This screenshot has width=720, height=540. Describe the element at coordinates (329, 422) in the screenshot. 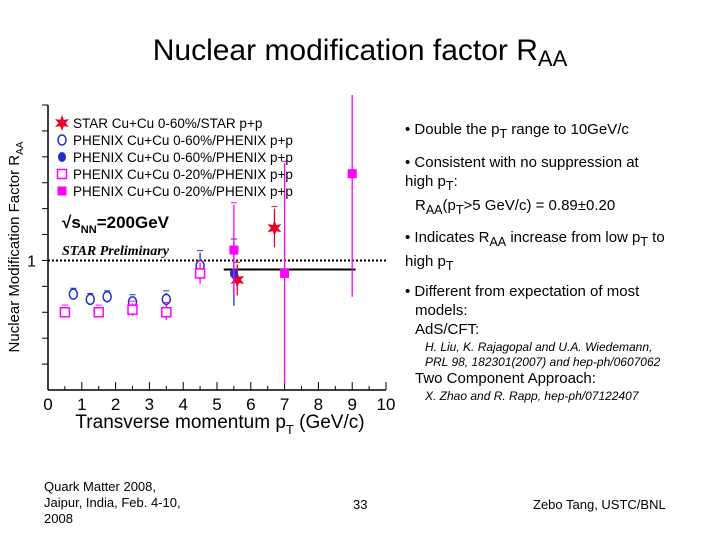

I see `x-axis-label-unit: (GeV/c)` at that location.